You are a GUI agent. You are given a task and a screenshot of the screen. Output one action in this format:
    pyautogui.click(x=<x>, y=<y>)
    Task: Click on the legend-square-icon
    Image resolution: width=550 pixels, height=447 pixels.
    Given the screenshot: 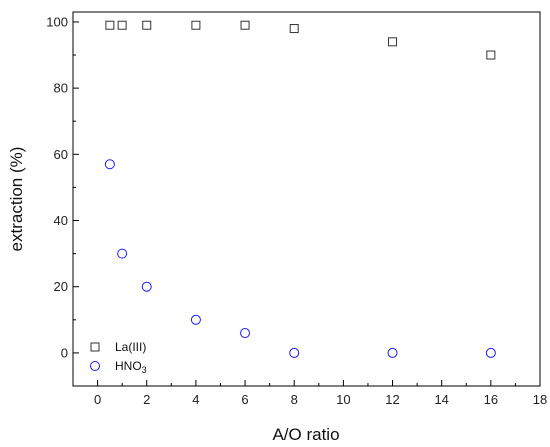 What is the action you would take?
    pyautogui.click(x=95, y=347)
    